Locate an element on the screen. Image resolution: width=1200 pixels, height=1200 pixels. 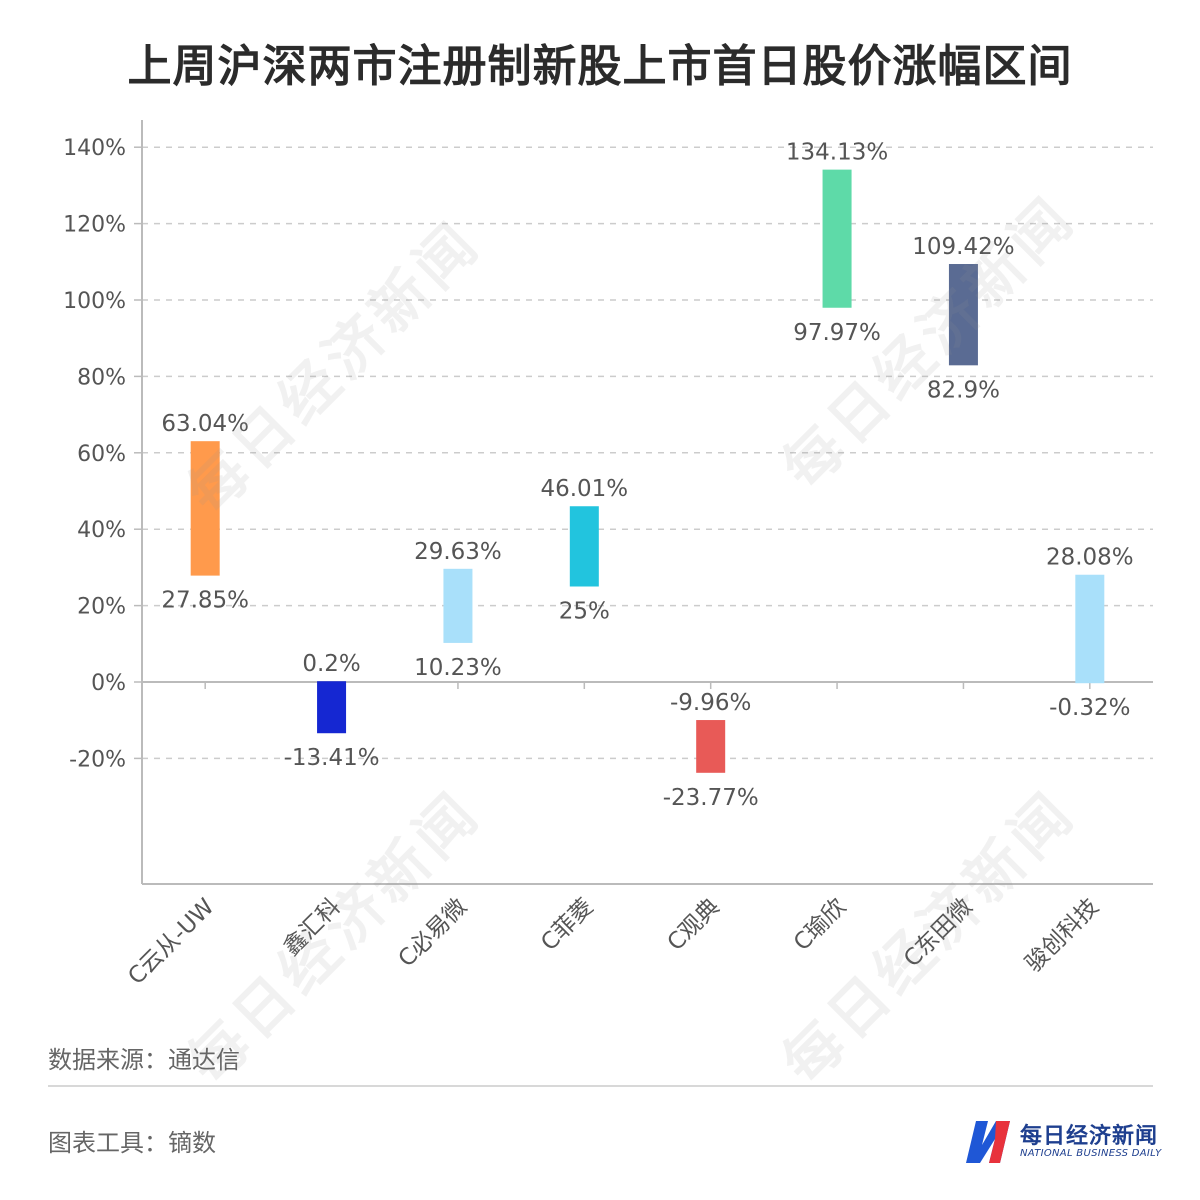
category-label-6: C东田微 is located at coordinates (938, 933).